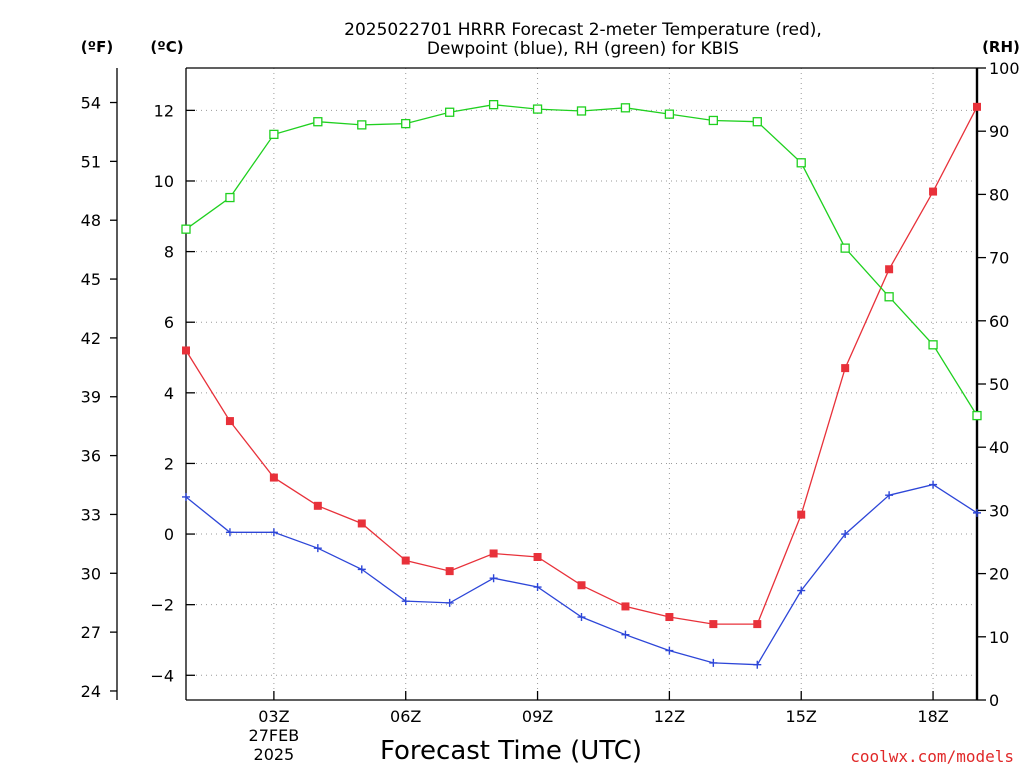 The image size is (1024, 768). What do you see at coordinates (999, 321) in the screenshot?
I see `rh-tick-label: 60` at bounding box center [999, 321].